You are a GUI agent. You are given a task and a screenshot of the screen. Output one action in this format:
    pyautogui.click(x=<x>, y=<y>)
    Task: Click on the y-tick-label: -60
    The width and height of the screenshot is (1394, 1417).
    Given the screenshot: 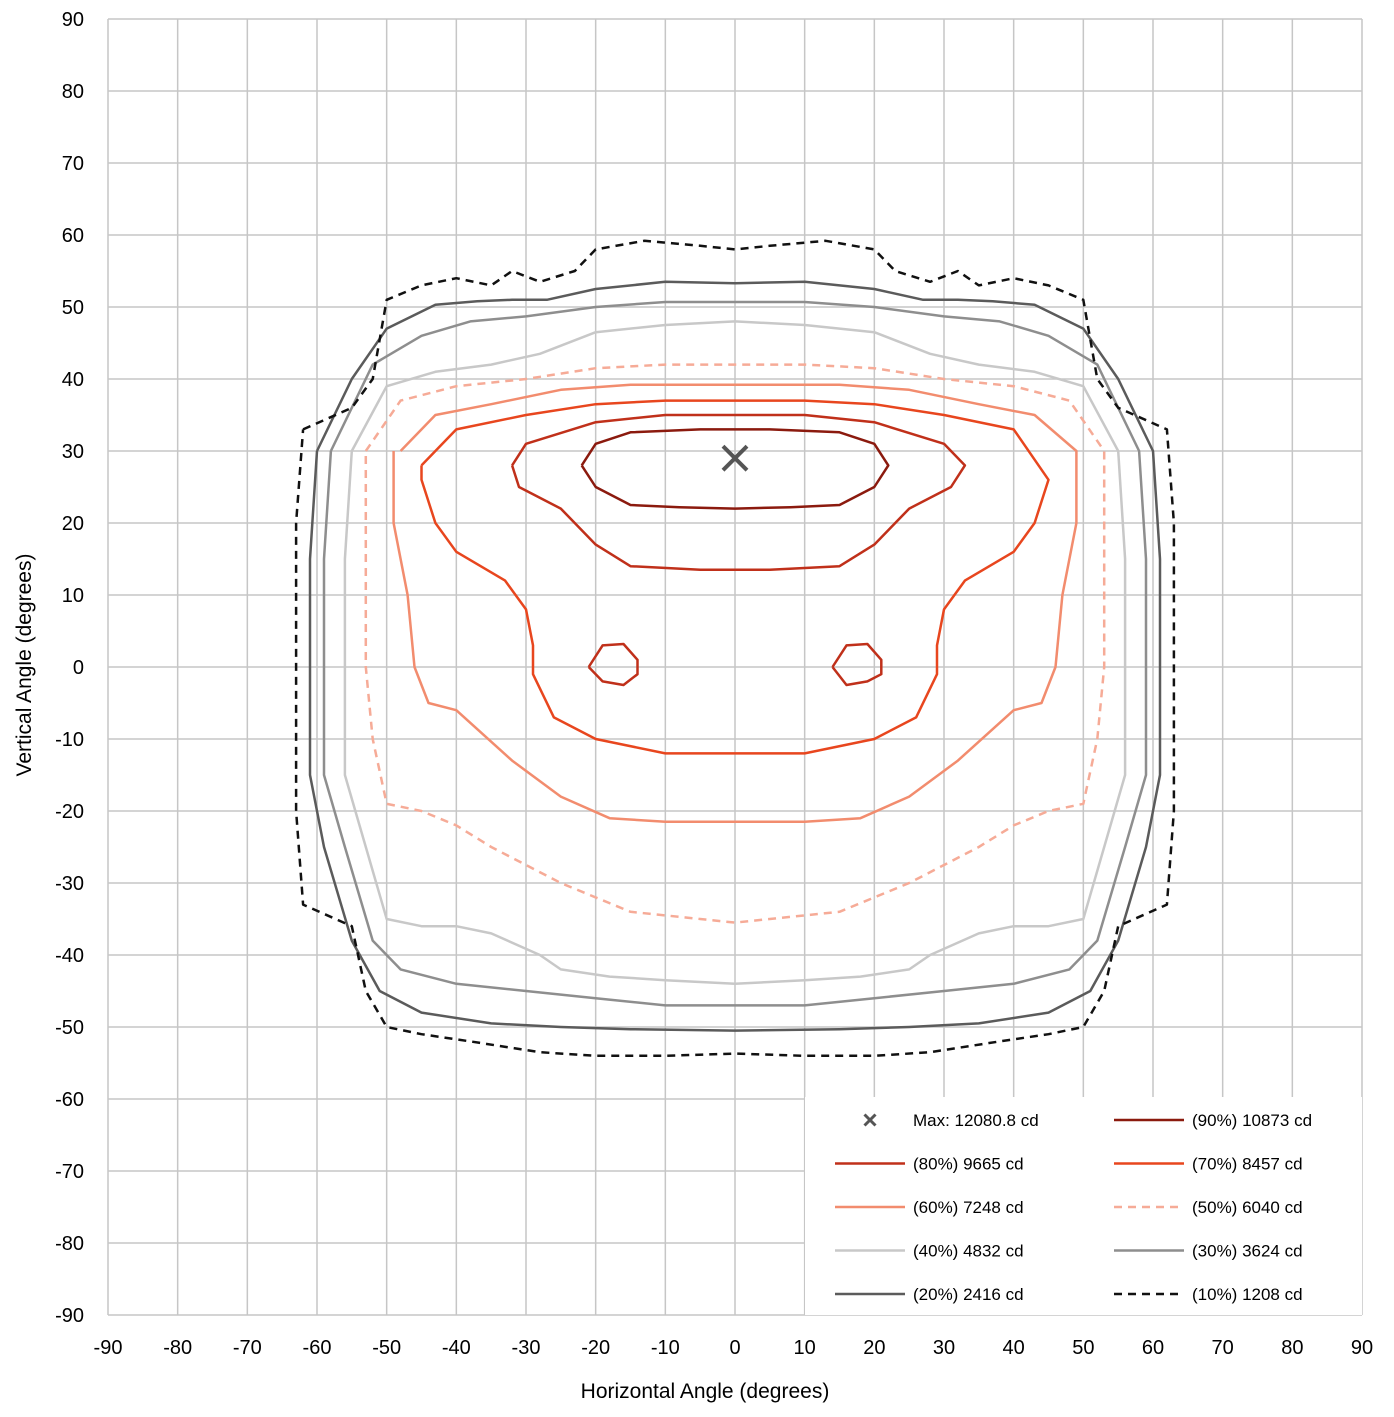 What is the action you would take?
    pyautogui.click(x=69, y=1100)
    